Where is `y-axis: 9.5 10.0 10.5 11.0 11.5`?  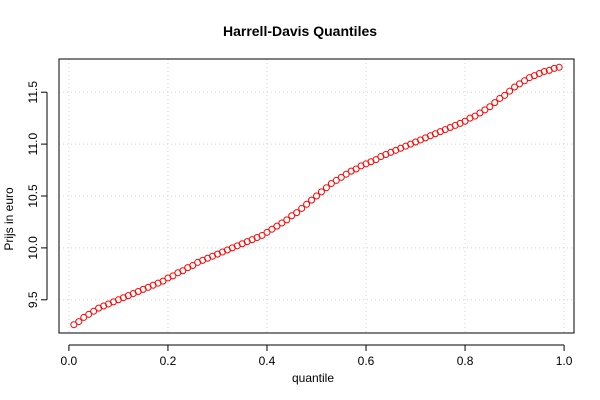
y-axis: 9.5 10.0 10.5 11.0 11.5 is located at coordinates (37, 194).